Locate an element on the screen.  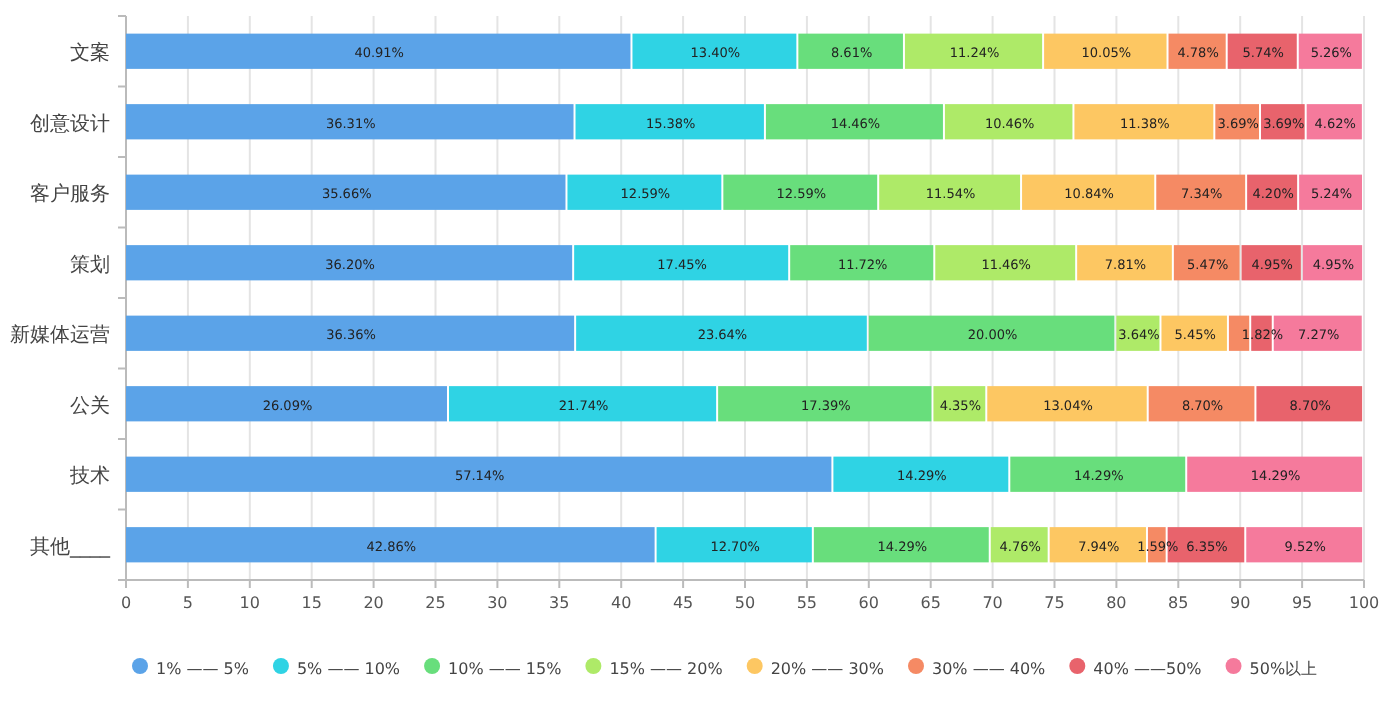
x-tick-label: 100 is located at coordinates (1364, 603).